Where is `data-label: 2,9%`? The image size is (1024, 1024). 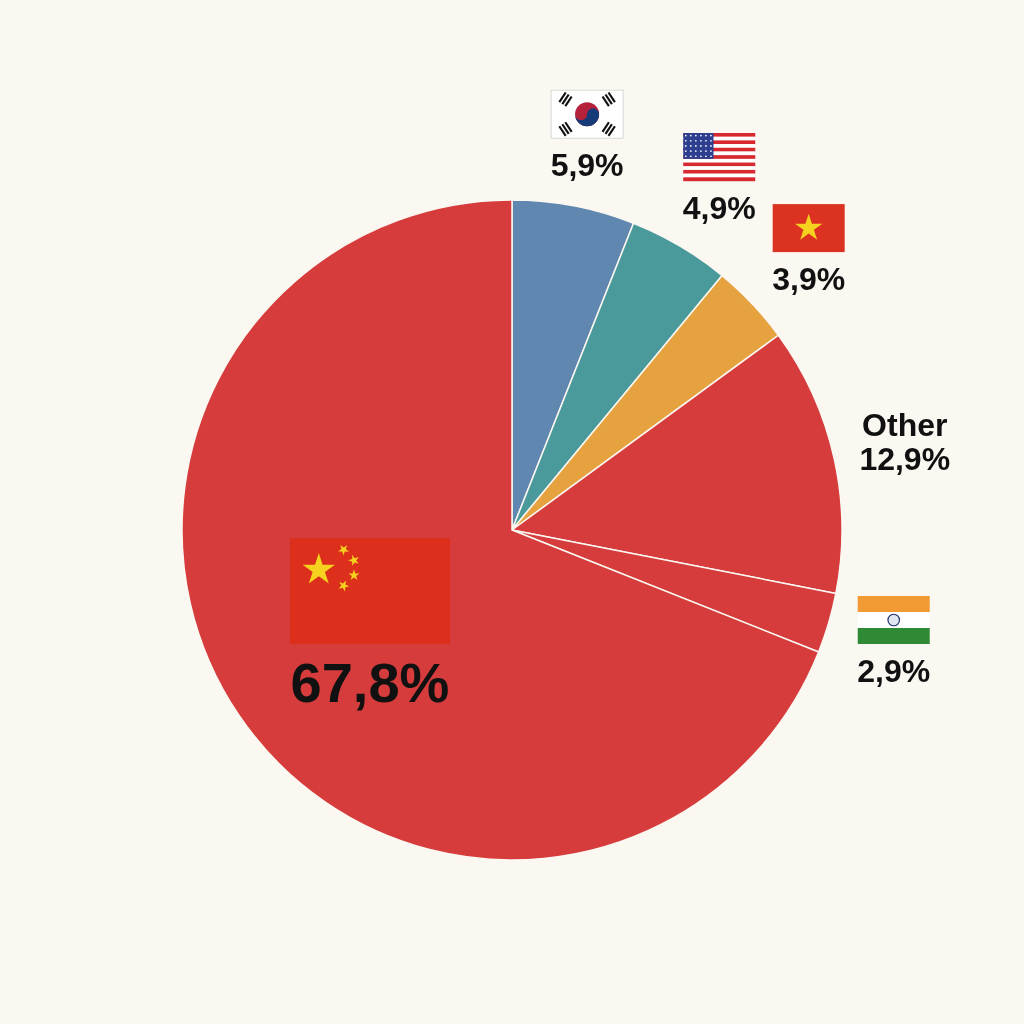 data-label: 2,9% is located at coordinates (894, 670).